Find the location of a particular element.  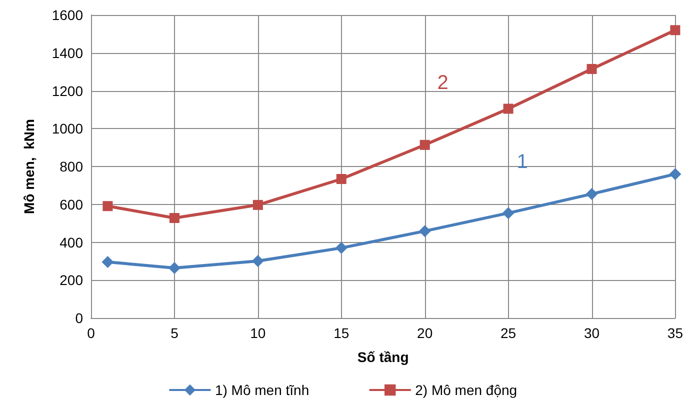

x-tick-label: 15 is located at coordinates (342, 333).